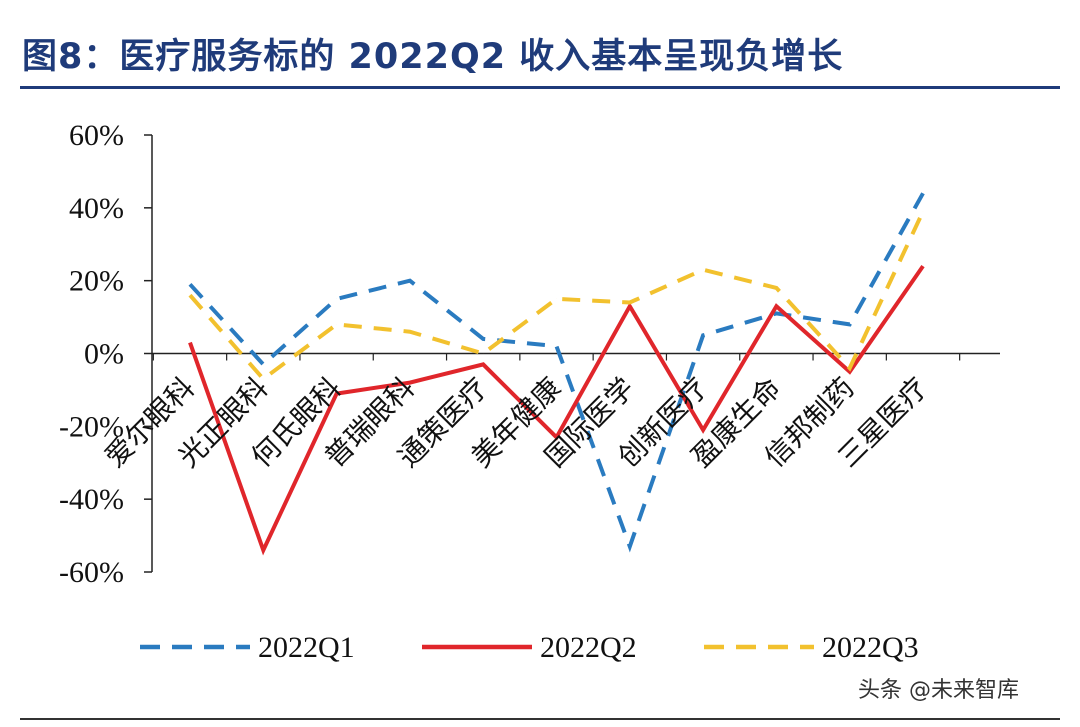 The width and height of the screenshot is (1080, 727). I want to click on y-tick-label: 0%, so click(104, 354).